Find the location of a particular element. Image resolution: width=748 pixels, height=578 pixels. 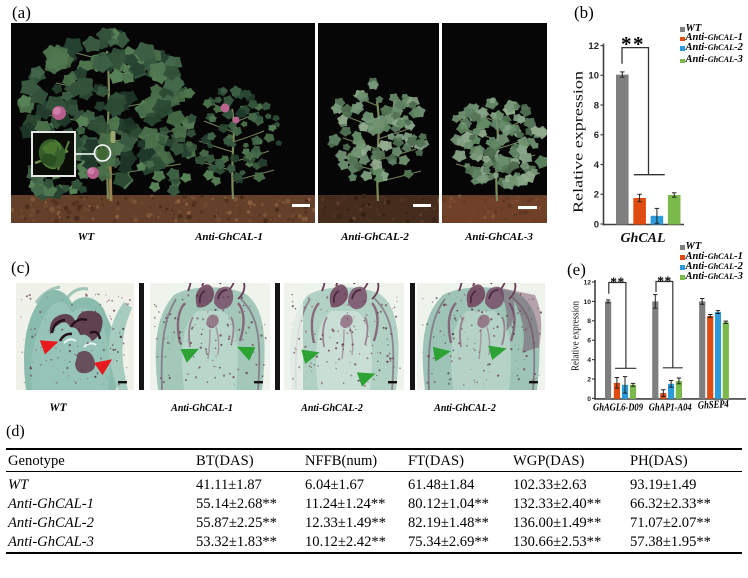

svg-text: GhSEP4 is located at coordinates (714, 405).